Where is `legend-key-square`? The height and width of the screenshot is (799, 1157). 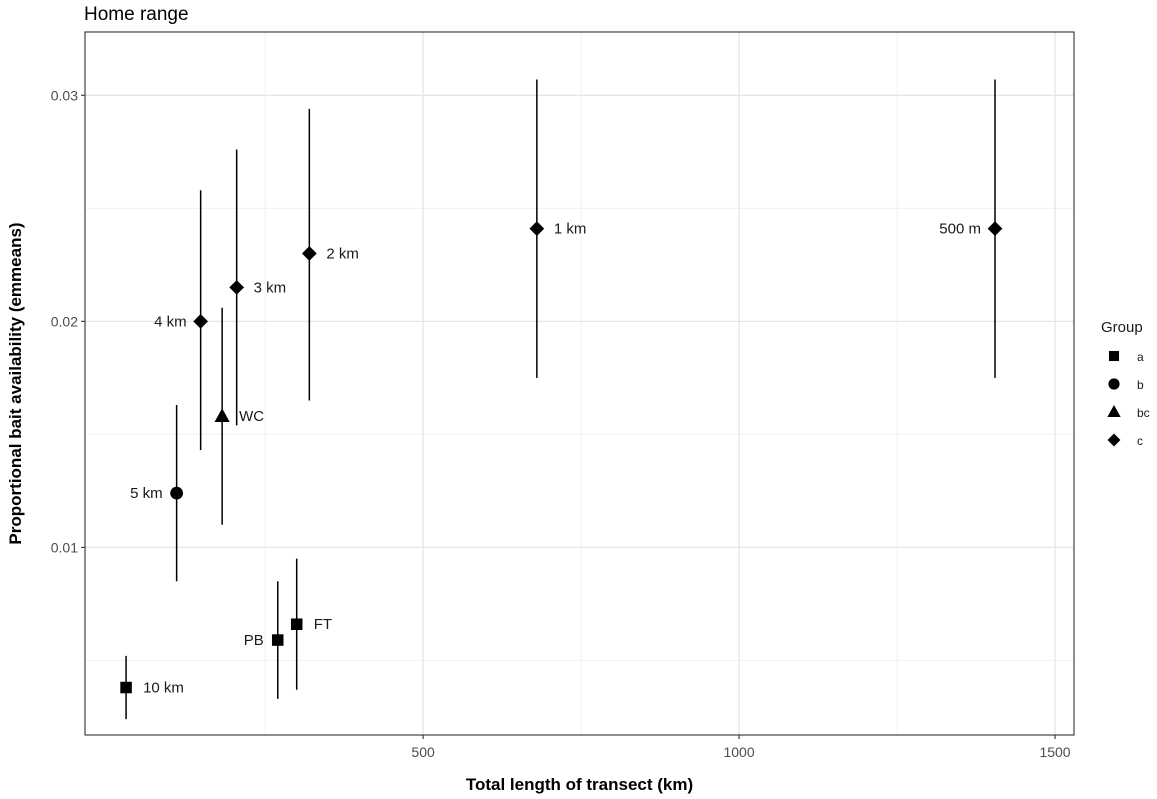 legend-key-square is located at coordinates (1114, 356).